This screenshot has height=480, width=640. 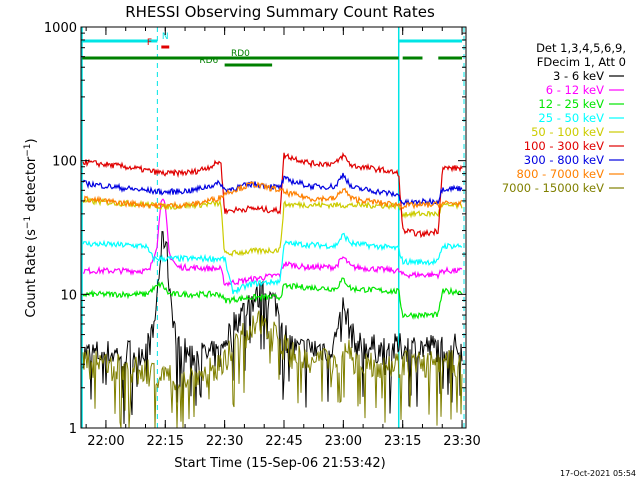 What do you see at coordinates (553, 188) in the screenshot?
I see `legend-entry-label: 7000 - 15000 keV` at bounding box center [553, 188].